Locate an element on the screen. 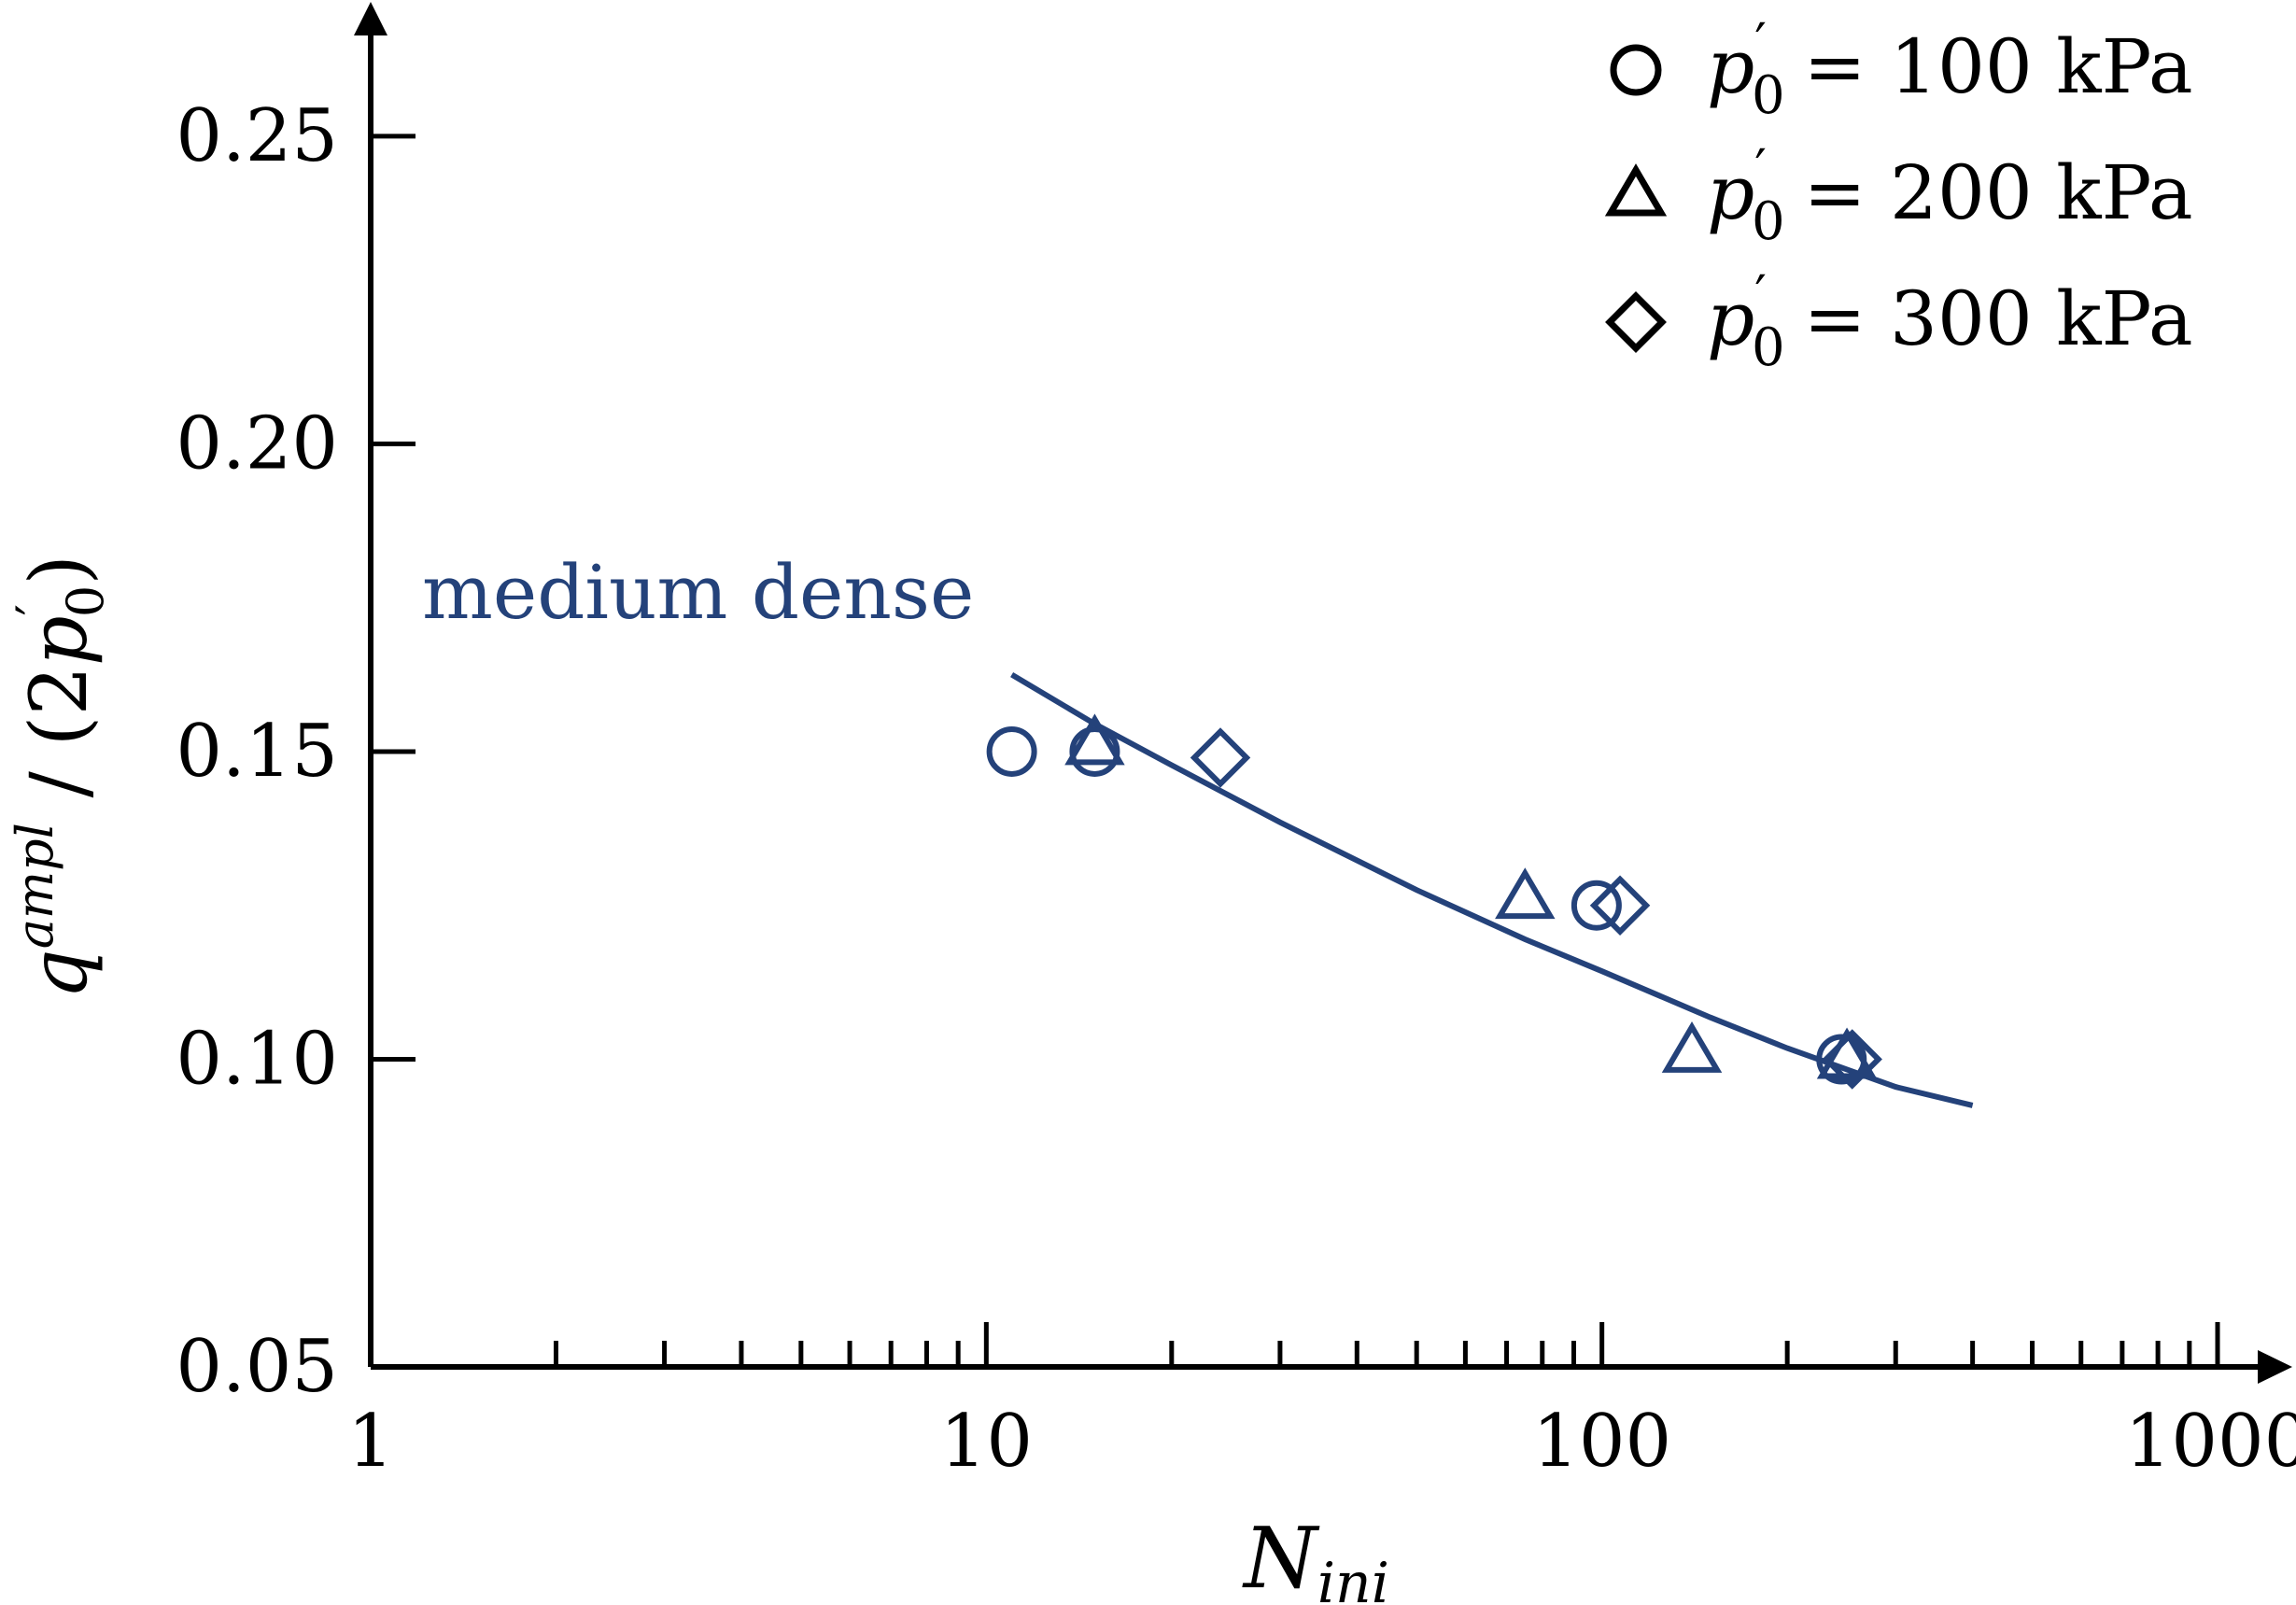  x-axis-label: Nini is located at coordinates (1316, 1557).